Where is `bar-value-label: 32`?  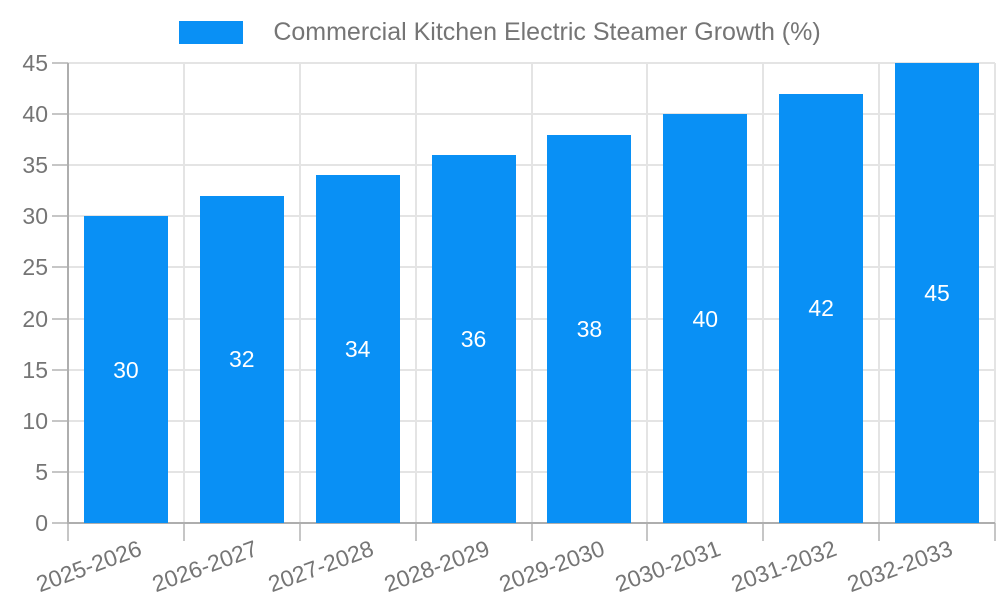
bar-value-label: 32 is located at coordinates (242, 359).